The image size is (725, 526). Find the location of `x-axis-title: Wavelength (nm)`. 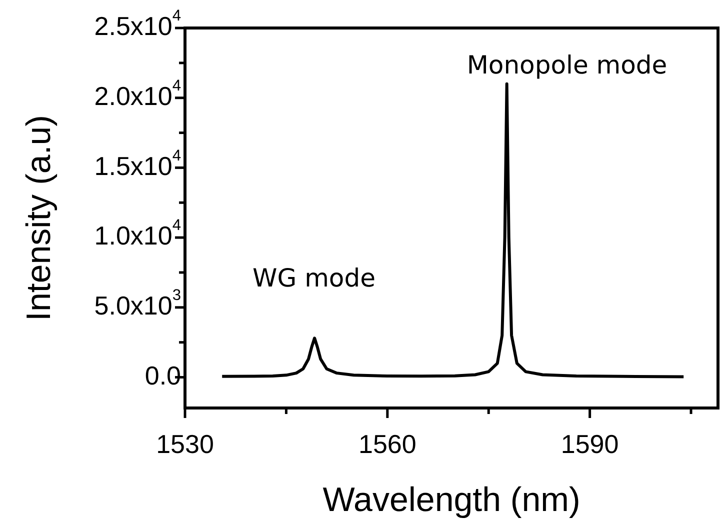

x-axis-title: Wavelength (nm) is located at coordinates (451, 499).